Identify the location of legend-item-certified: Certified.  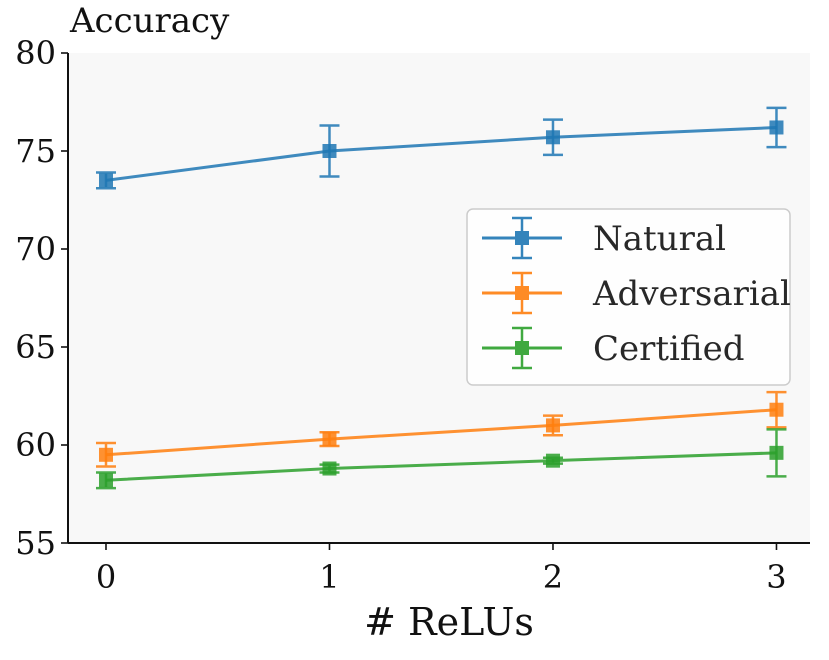
(613, 348).